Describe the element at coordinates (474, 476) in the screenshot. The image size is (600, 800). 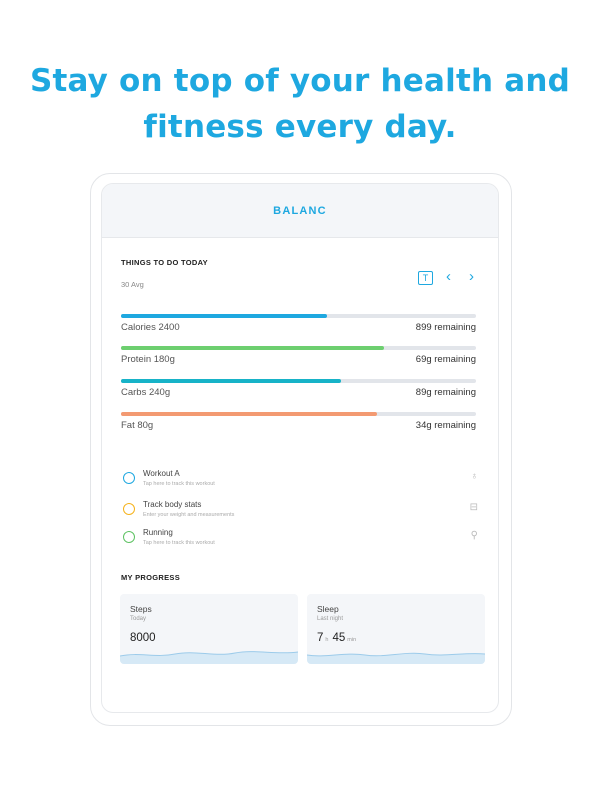
I see `kettlebell-icon: ♁` at that location.